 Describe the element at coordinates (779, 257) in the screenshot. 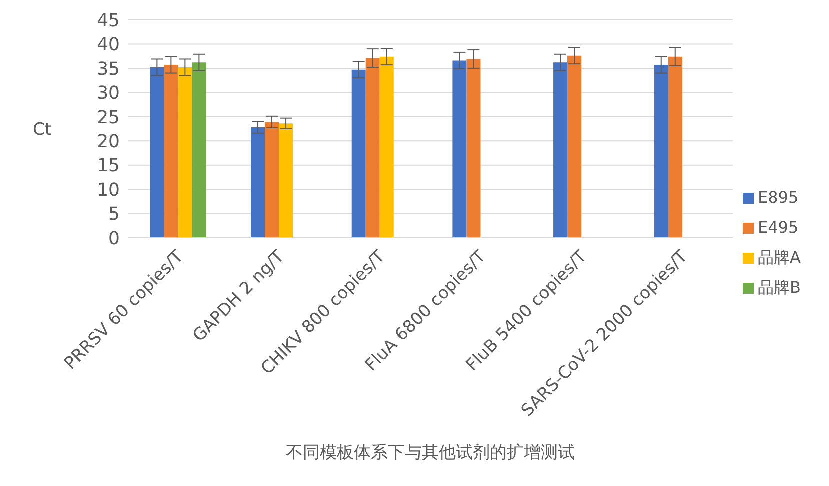

I see `legend-label: 品牌A` at that location.